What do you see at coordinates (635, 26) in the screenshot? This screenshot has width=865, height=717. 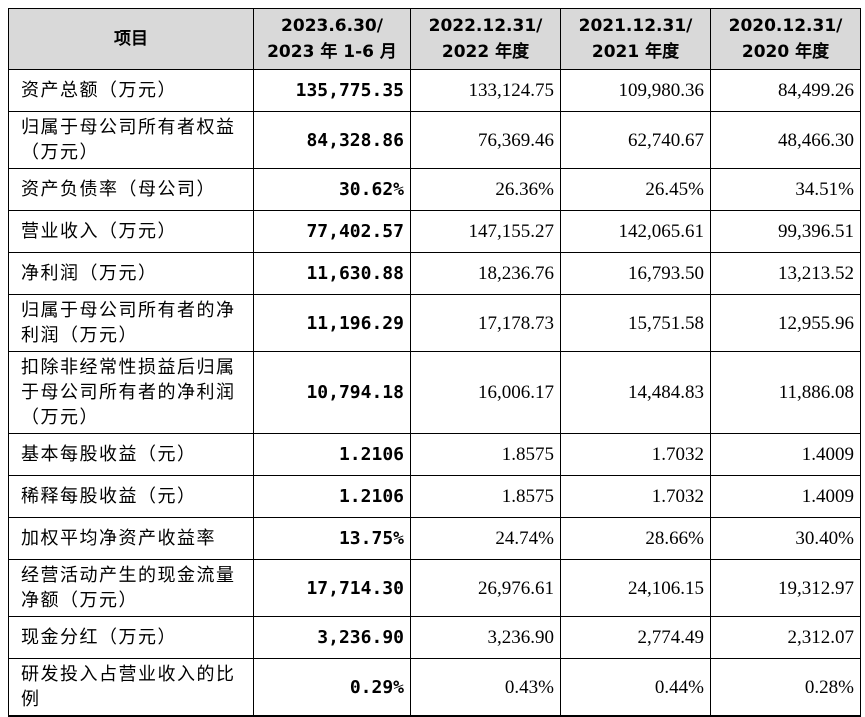 I see `header-line: 2021.12.31/` at bounding box center [635, 26].